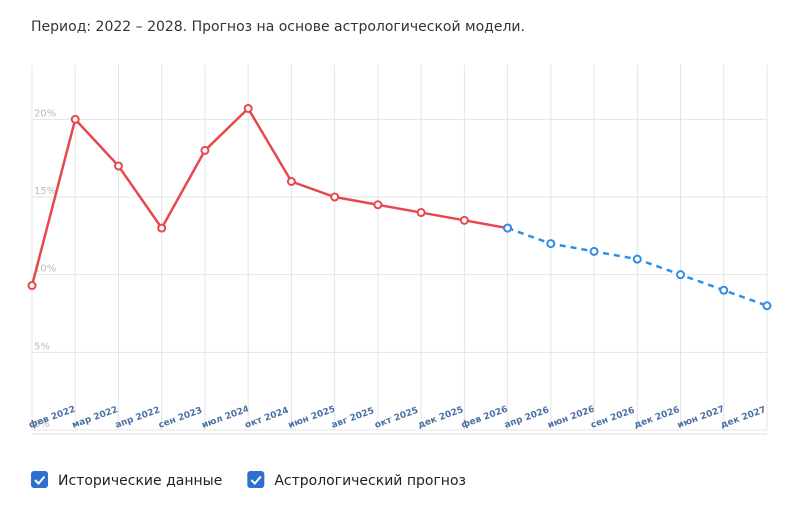 The height and width of the screenshot is (509, 801). What do you see at coordinates (743, 418) in the screenshot?
I see `x-tick-label: дек 2027` at bounding box center [743, 418].